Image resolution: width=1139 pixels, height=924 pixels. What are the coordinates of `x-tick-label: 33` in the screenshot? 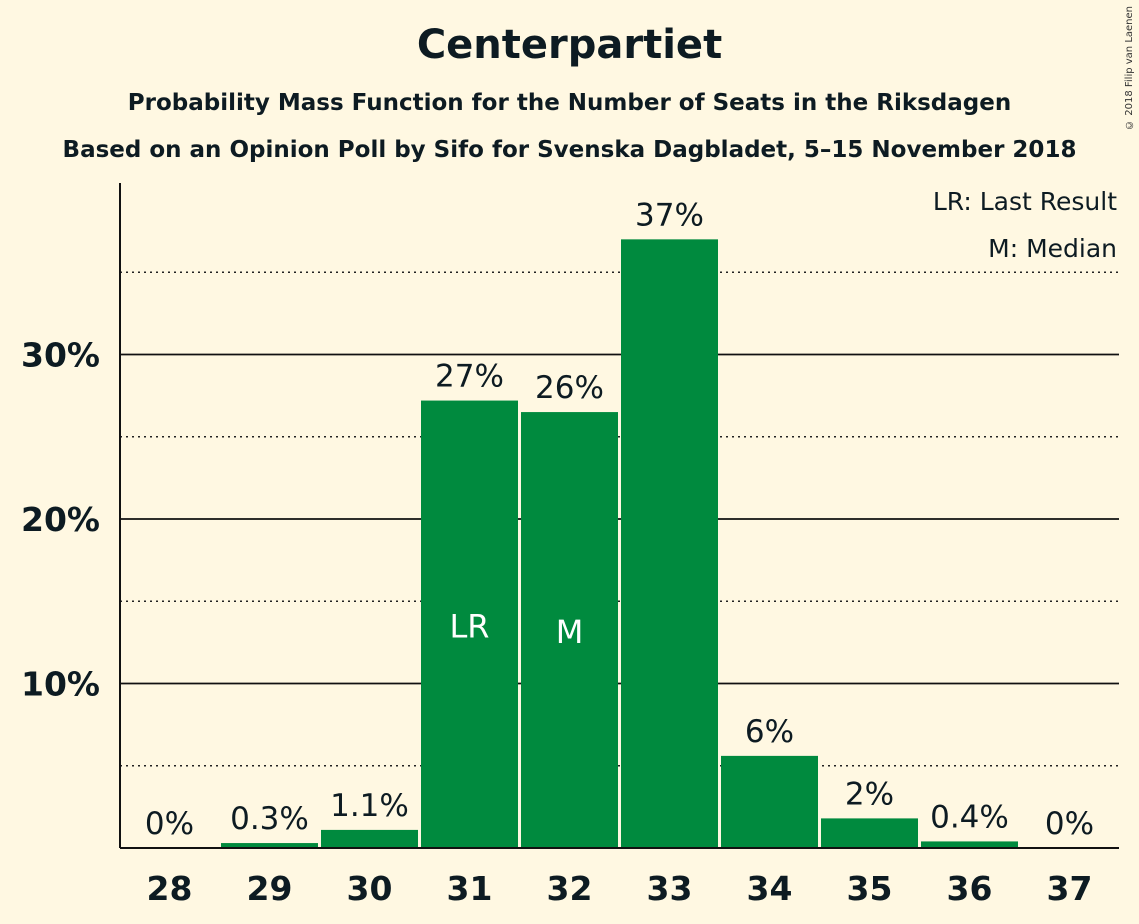 It's located at (670, 888).